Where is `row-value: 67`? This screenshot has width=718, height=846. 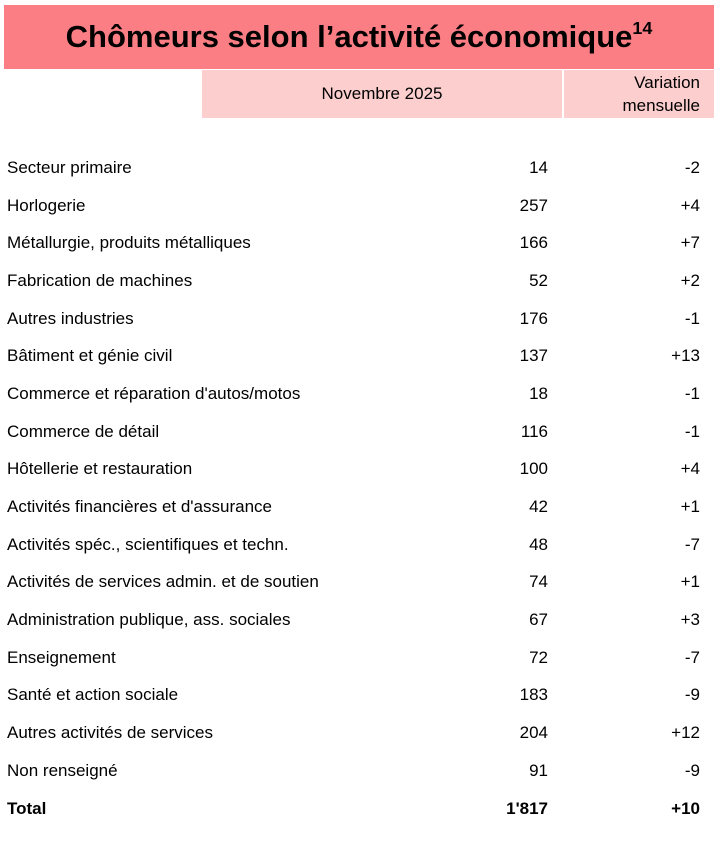 row-value: 67 is located at coordinates (538, 620).